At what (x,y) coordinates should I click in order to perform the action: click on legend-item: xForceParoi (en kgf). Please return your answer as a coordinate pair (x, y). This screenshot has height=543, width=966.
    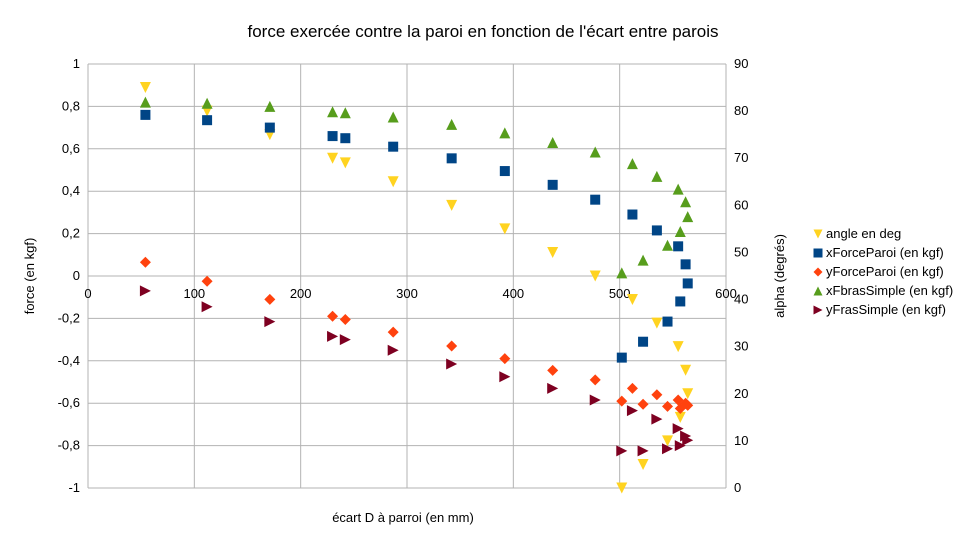
    Looking at the image, I should click on (878, 252).